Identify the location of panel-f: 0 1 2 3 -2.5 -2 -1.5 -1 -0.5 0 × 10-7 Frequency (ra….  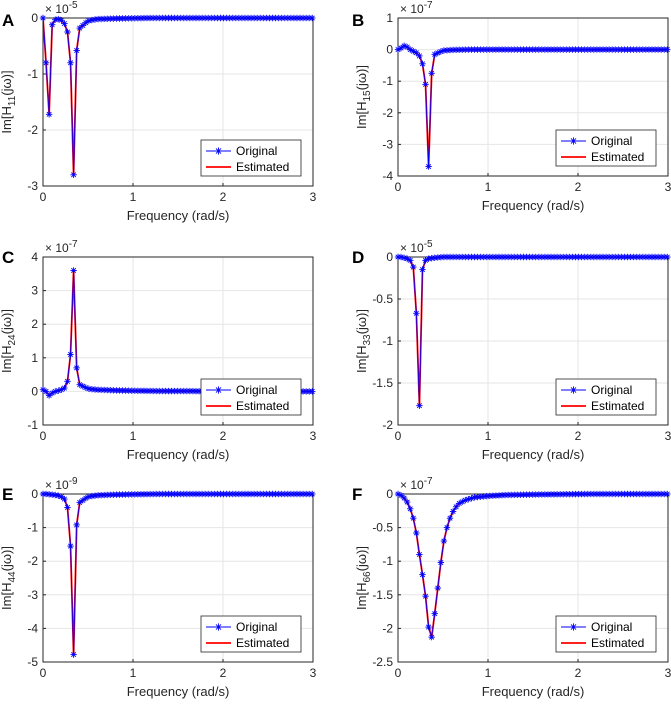
(511, 587).